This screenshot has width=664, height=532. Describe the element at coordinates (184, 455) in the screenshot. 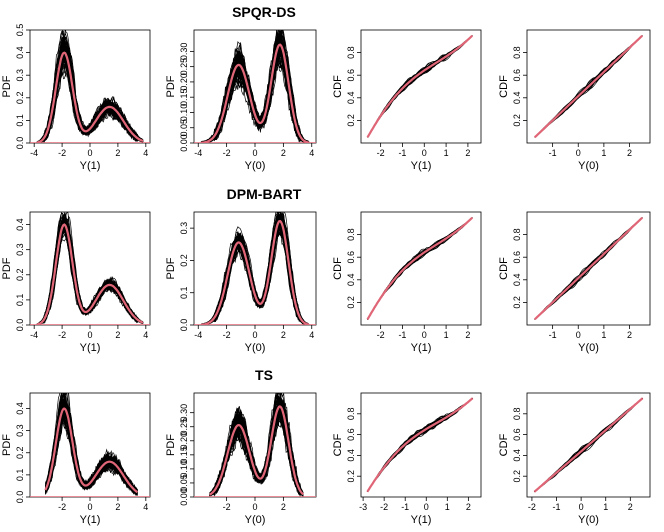

I see `y-tick-label: 0.15` at that location.